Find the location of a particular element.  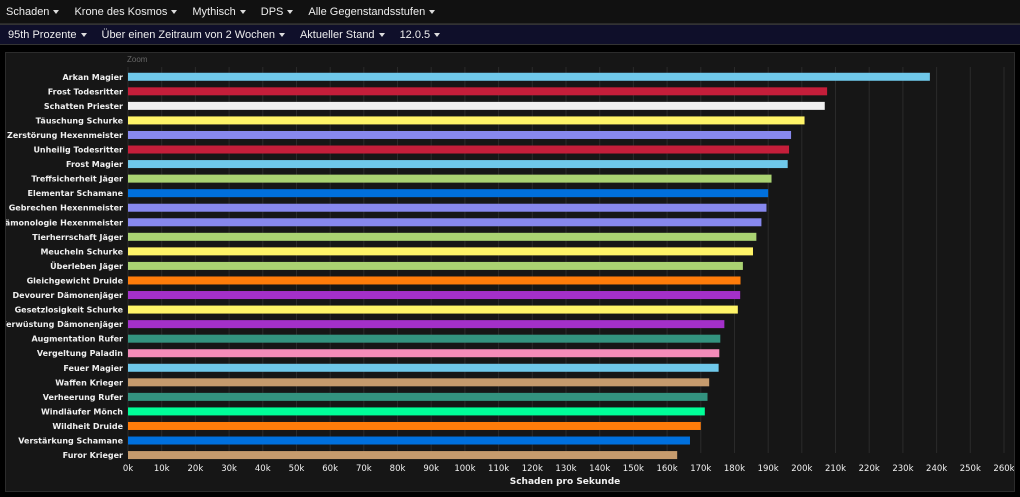

category-label: Verstärkung Schamane is located at coordinates (70, 441).